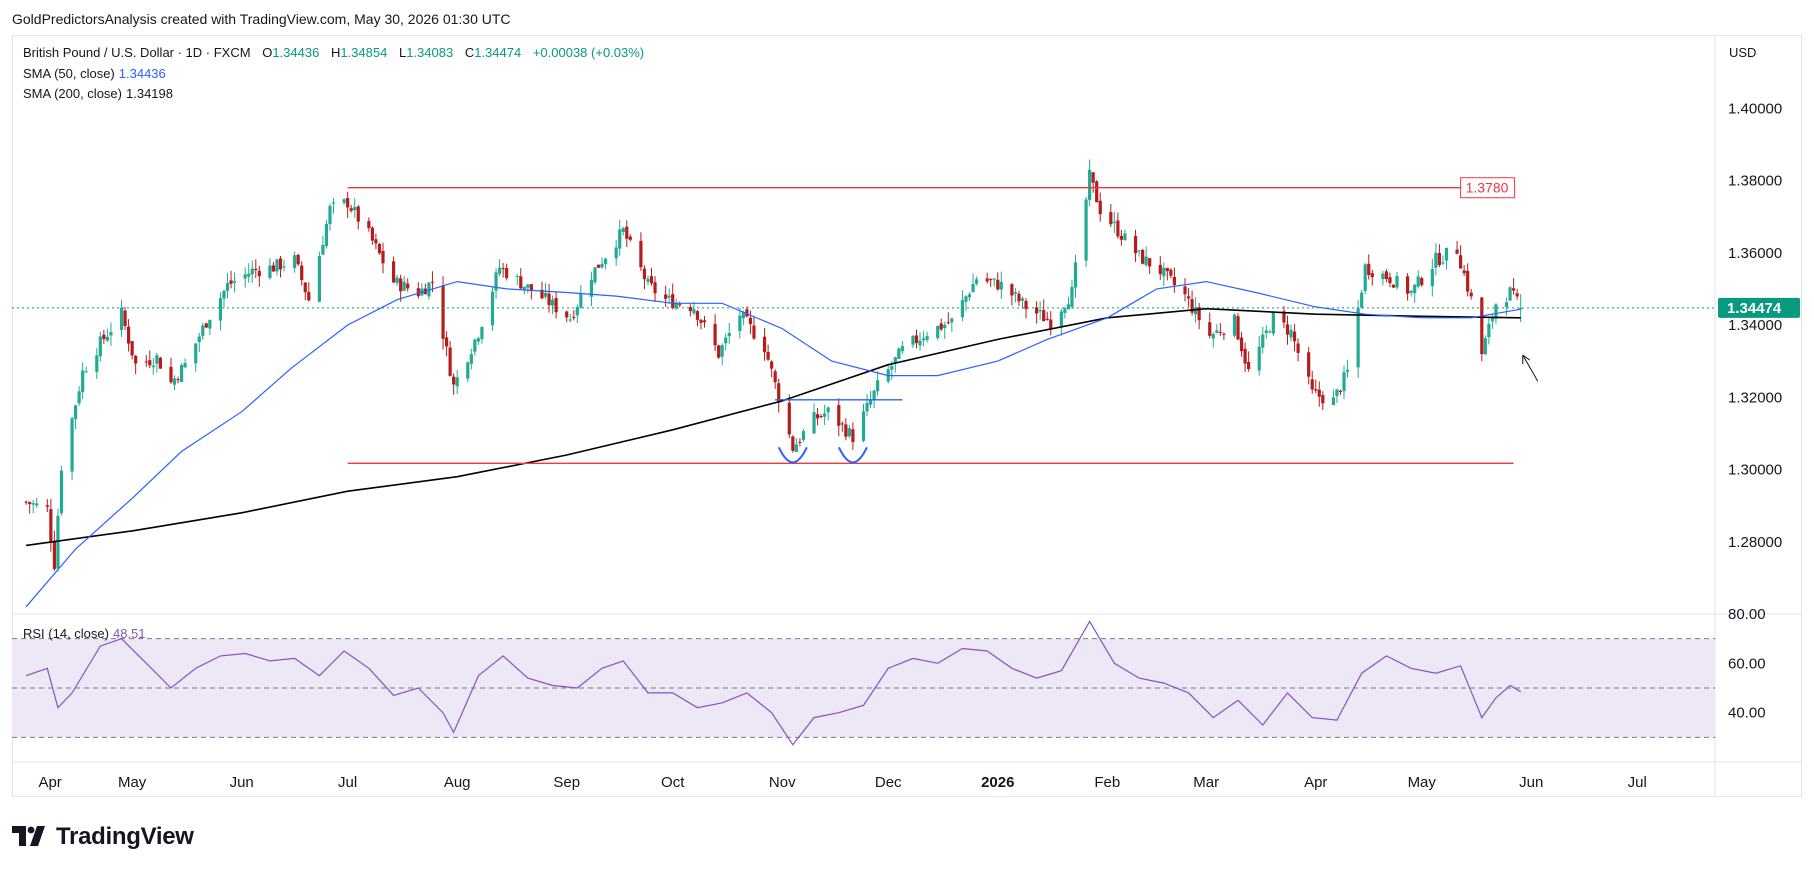 This screenshot has height=877, width=1814. Describe the element at coordinates (242, 782) in the screenshot. I see `time-axis-tick: Jun` at that location.